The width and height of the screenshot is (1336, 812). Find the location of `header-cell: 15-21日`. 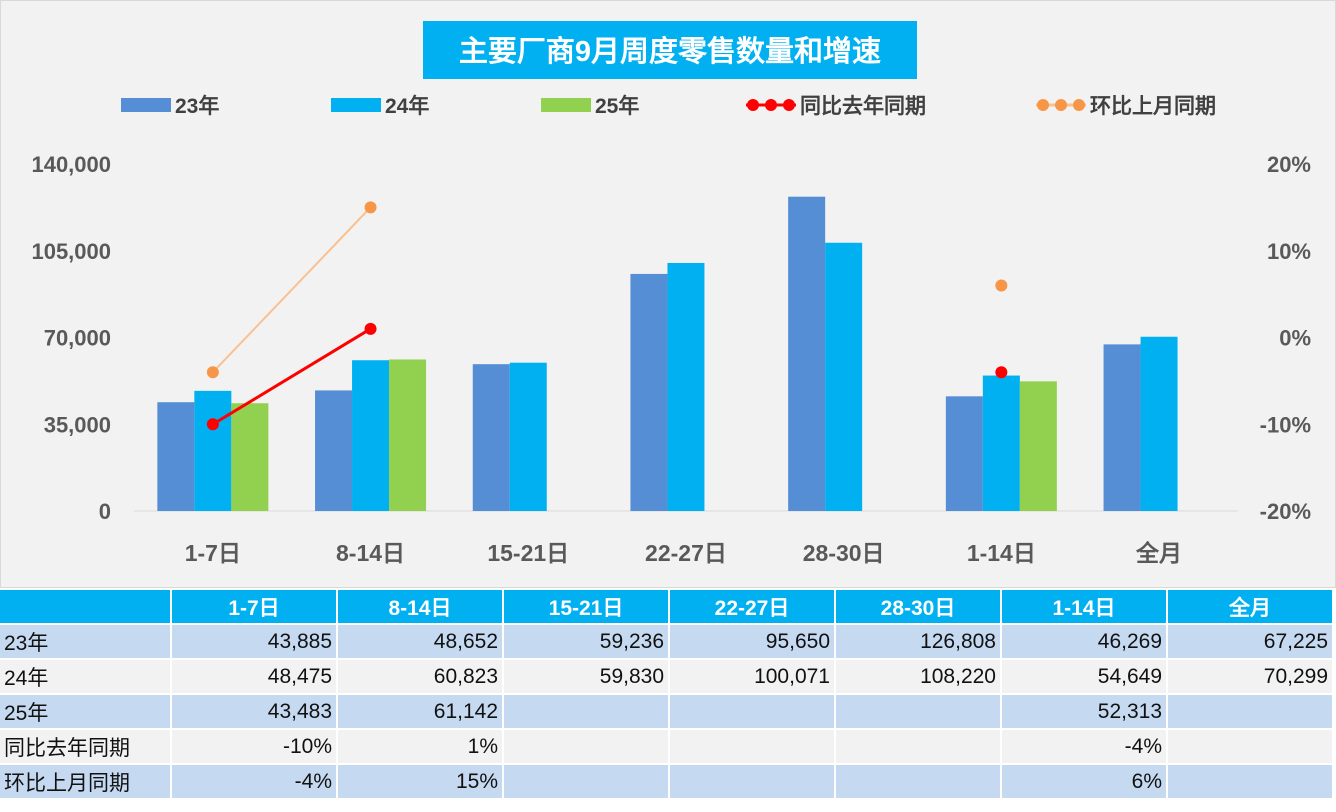

header-cell: 15-21日 is located at coordinates (586, 606).